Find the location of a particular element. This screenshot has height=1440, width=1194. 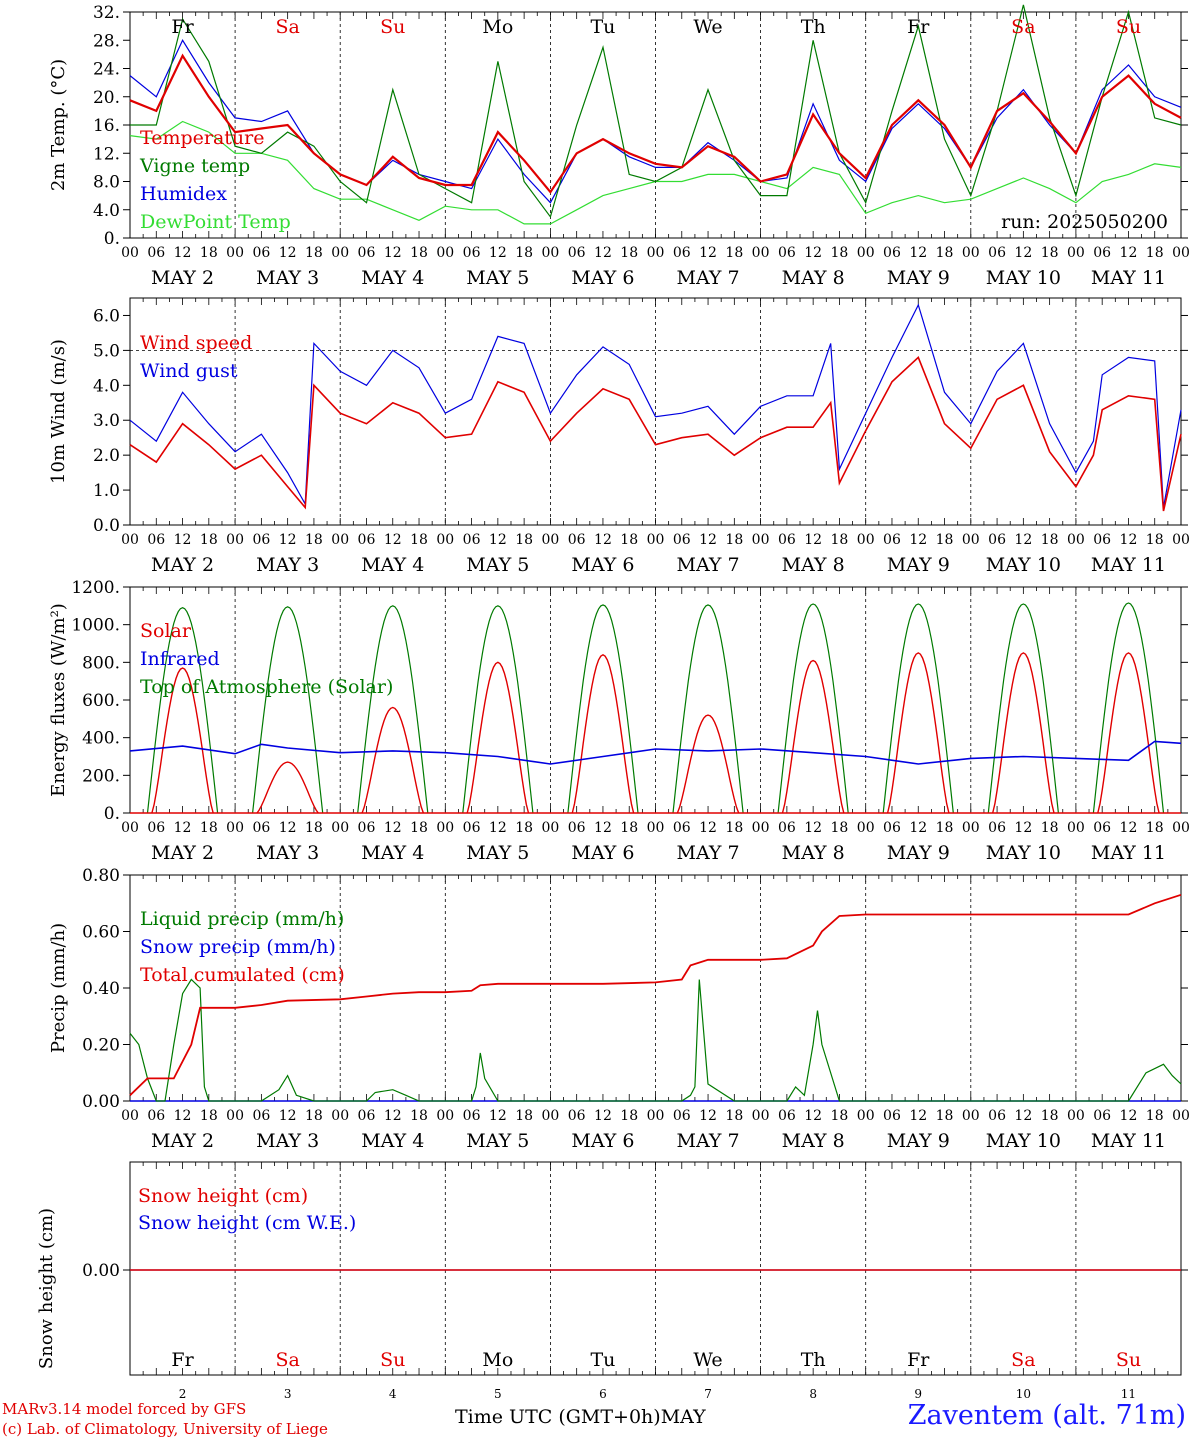

infrared-line is located at coordinates (655, 752).